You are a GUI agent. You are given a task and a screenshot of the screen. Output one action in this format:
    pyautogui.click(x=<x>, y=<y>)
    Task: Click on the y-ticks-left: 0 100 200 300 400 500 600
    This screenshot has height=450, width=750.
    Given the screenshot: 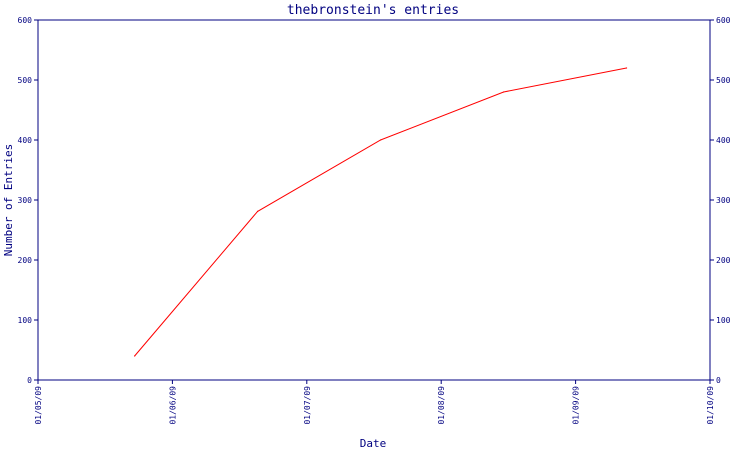 What is the action you would take?
    pyautogui.click(x=28, y=200)
    